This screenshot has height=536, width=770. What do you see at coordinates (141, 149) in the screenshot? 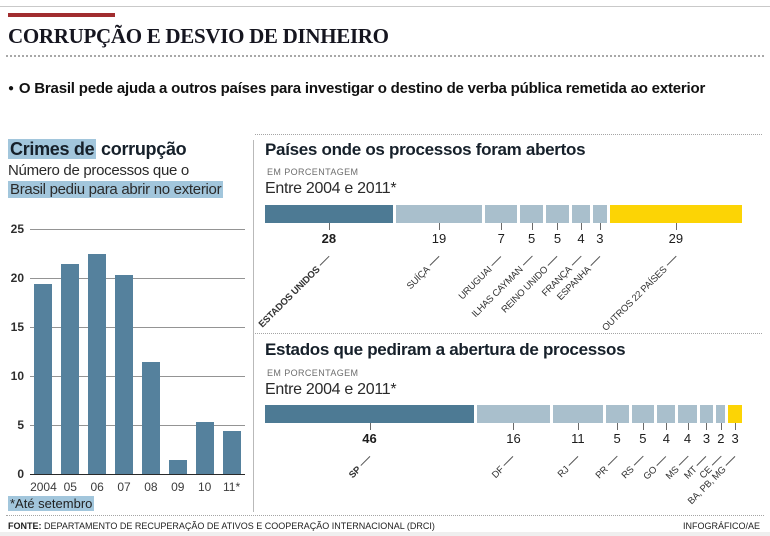
I see `left-chart-title-rest: corrupção` at bounding box center [141, 149].